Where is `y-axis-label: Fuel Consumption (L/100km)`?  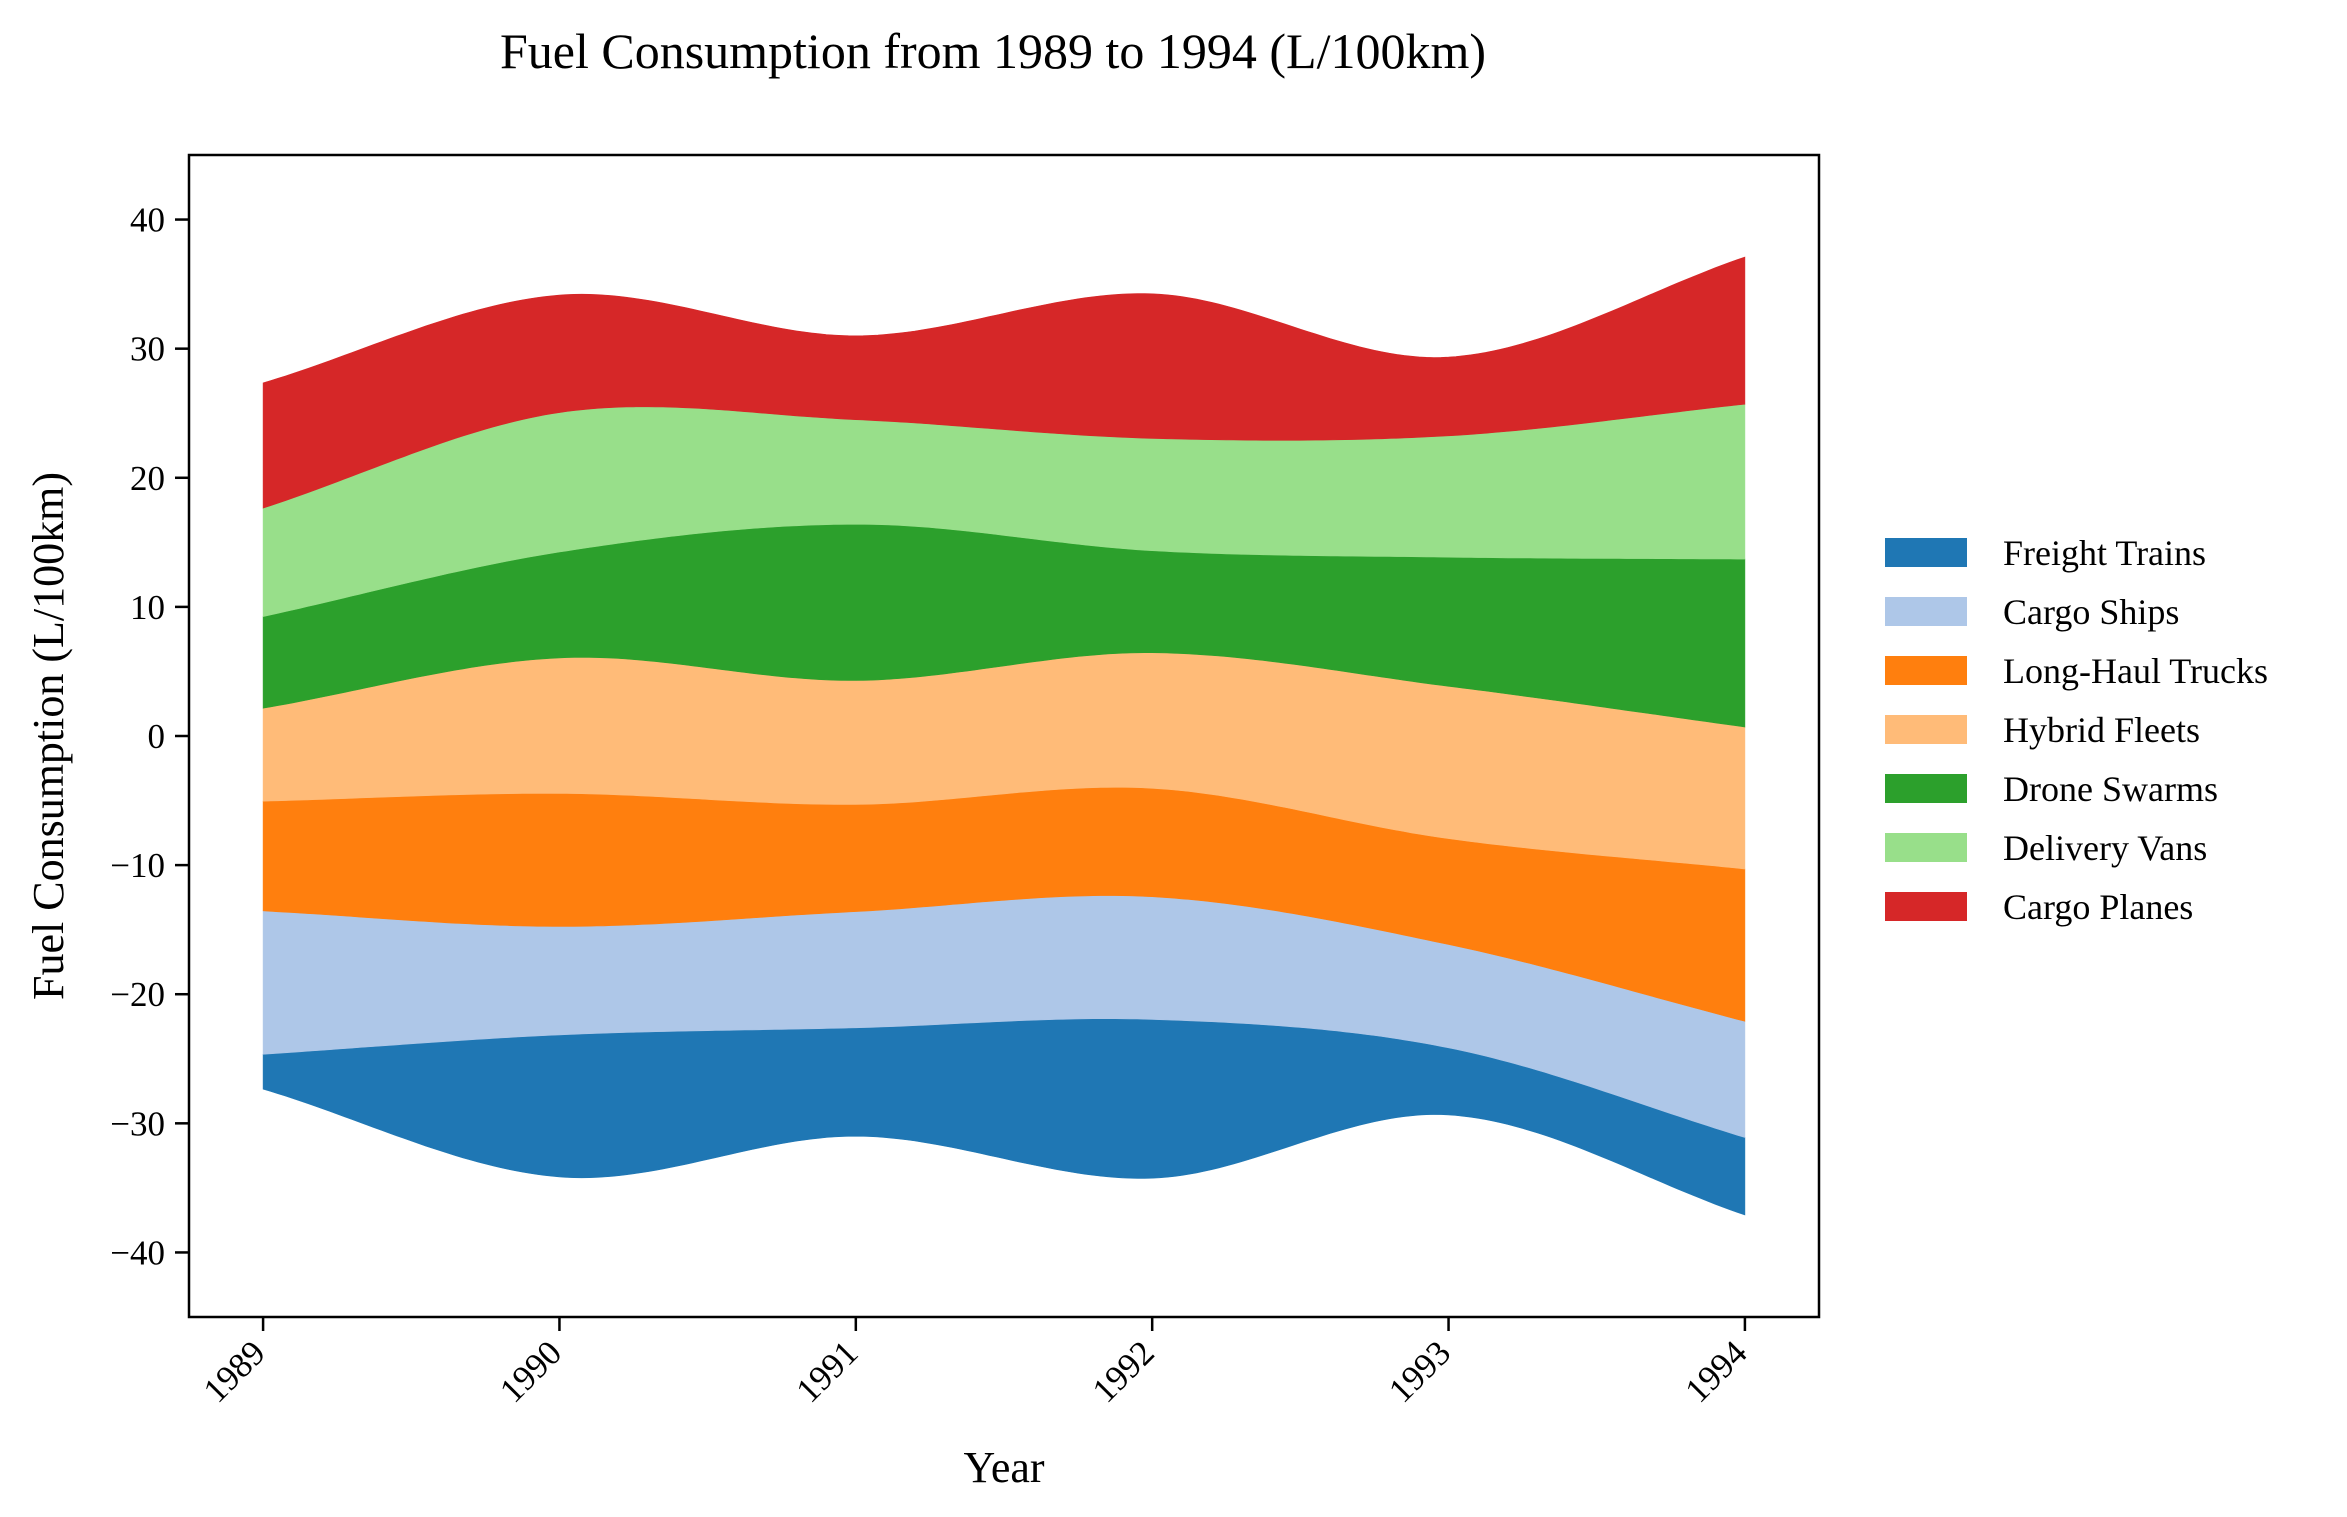 y-axis-label: Fuel Consumption (L/100km) is located at coordinates (48, 736).